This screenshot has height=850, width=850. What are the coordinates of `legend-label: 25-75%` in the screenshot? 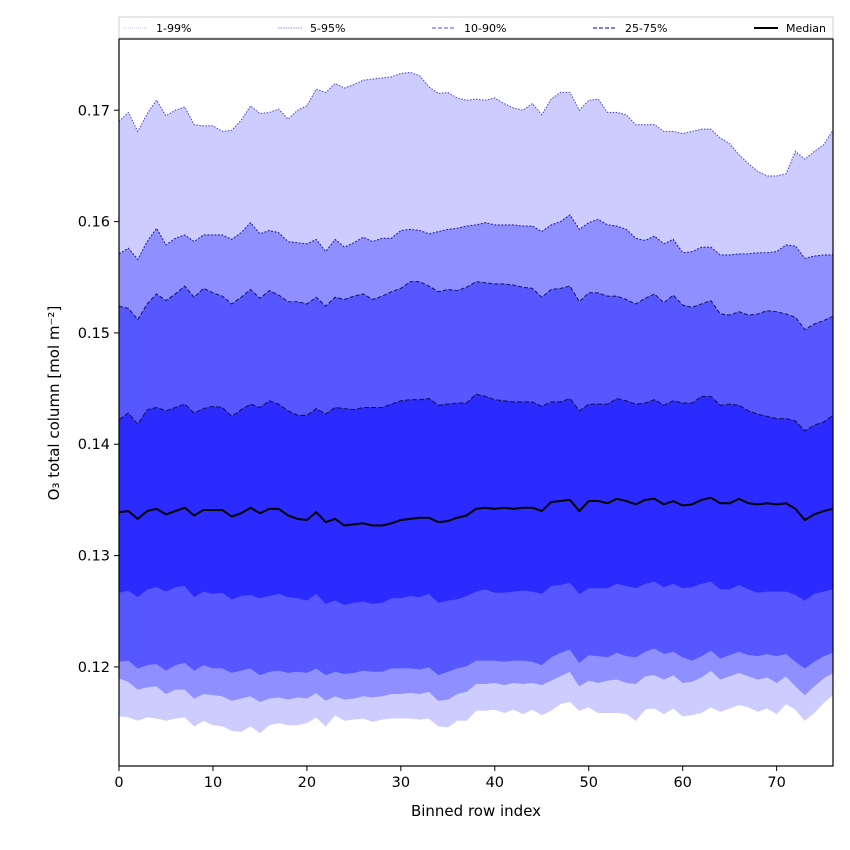 It's located at (646, 28).